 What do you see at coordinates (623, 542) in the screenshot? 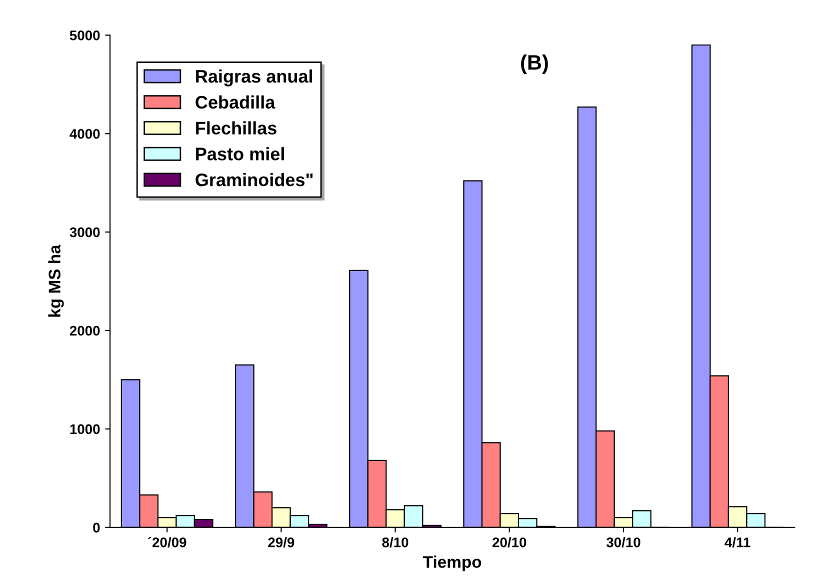
I see `x-tick-label: 30/10` at bounding box center [623, 542].